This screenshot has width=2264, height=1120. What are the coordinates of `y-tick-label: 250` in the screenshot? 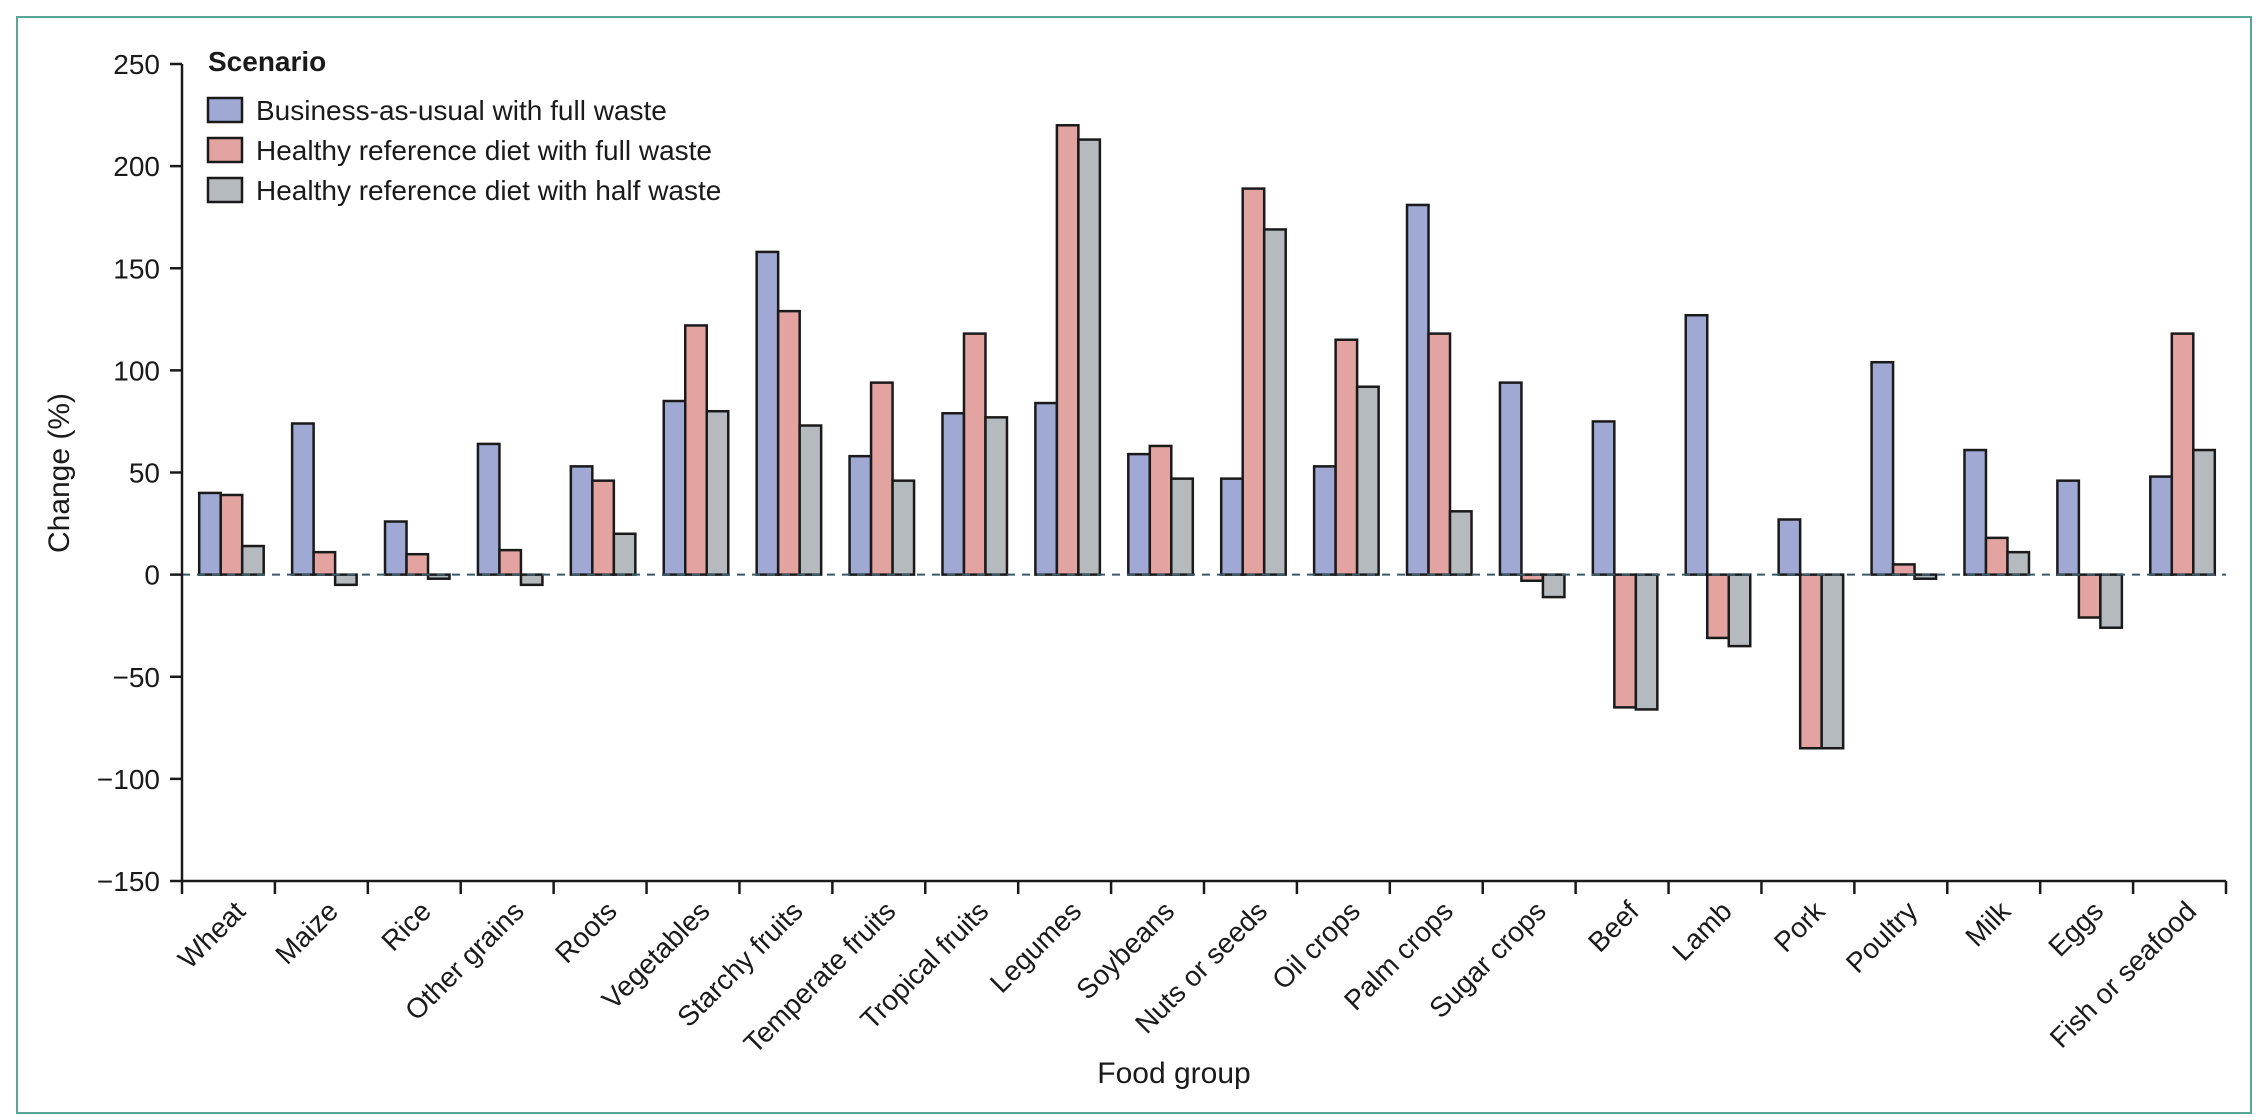 It's located at (136, 64).